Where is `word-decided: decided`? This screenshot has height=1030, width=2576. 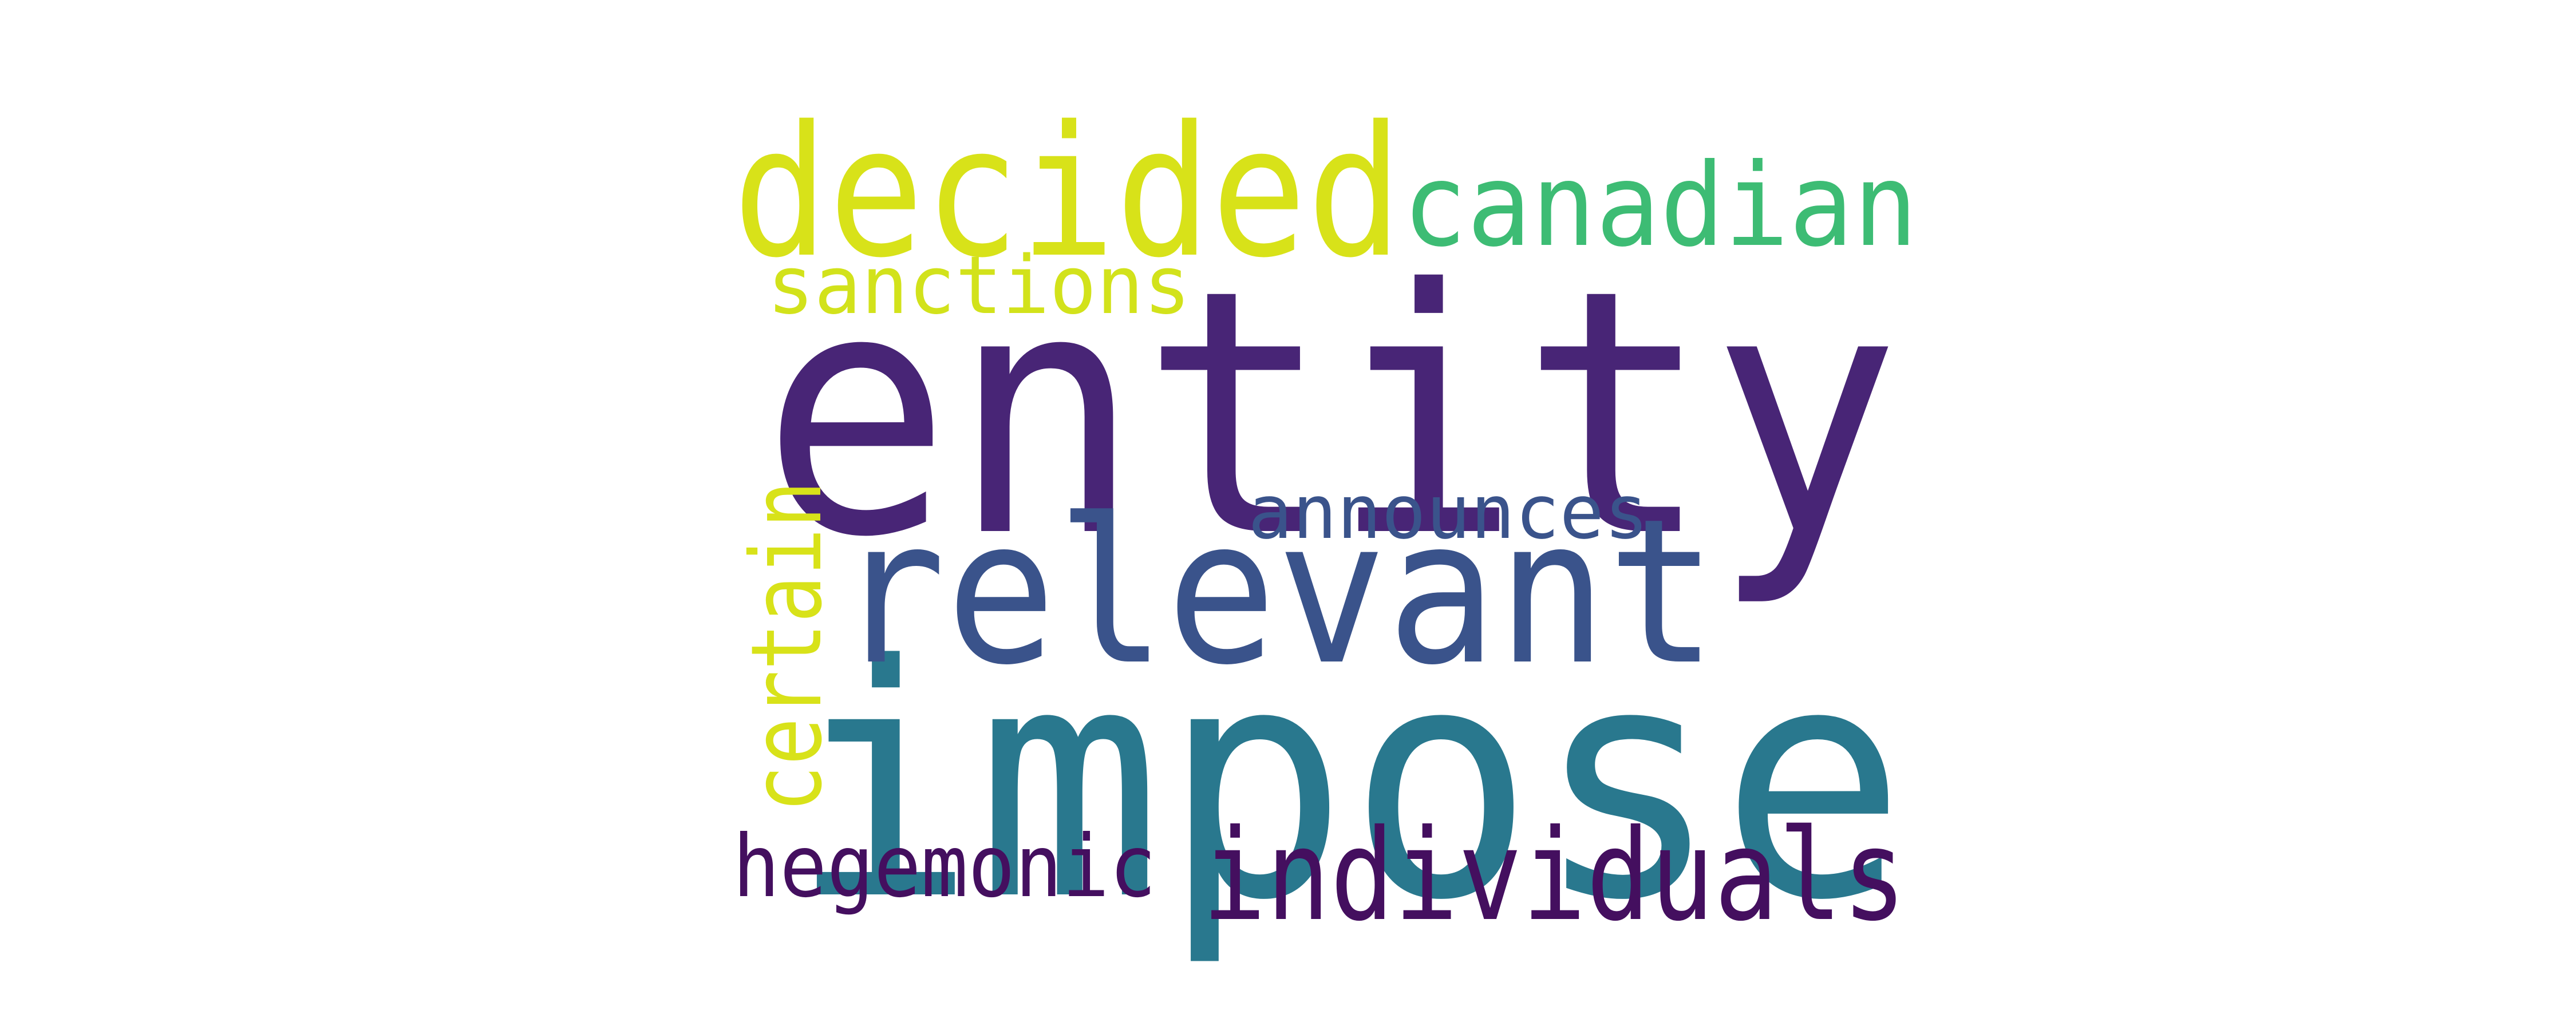 word-decided: decided is located at coordinates (1067, 193).